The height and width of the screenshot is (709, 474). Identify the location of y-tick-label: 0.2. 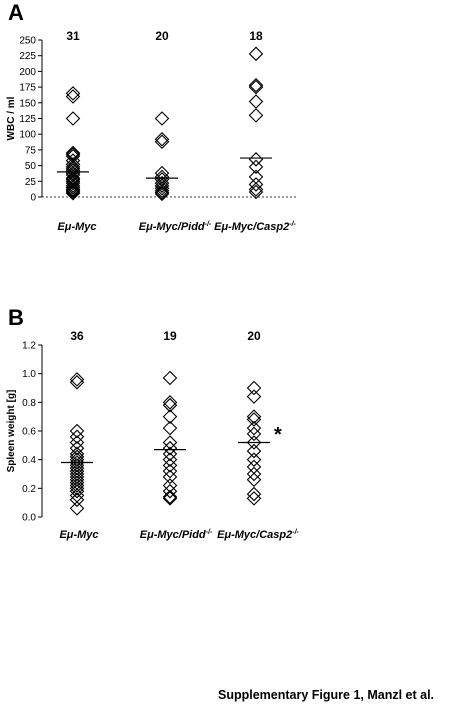
(29, 489).